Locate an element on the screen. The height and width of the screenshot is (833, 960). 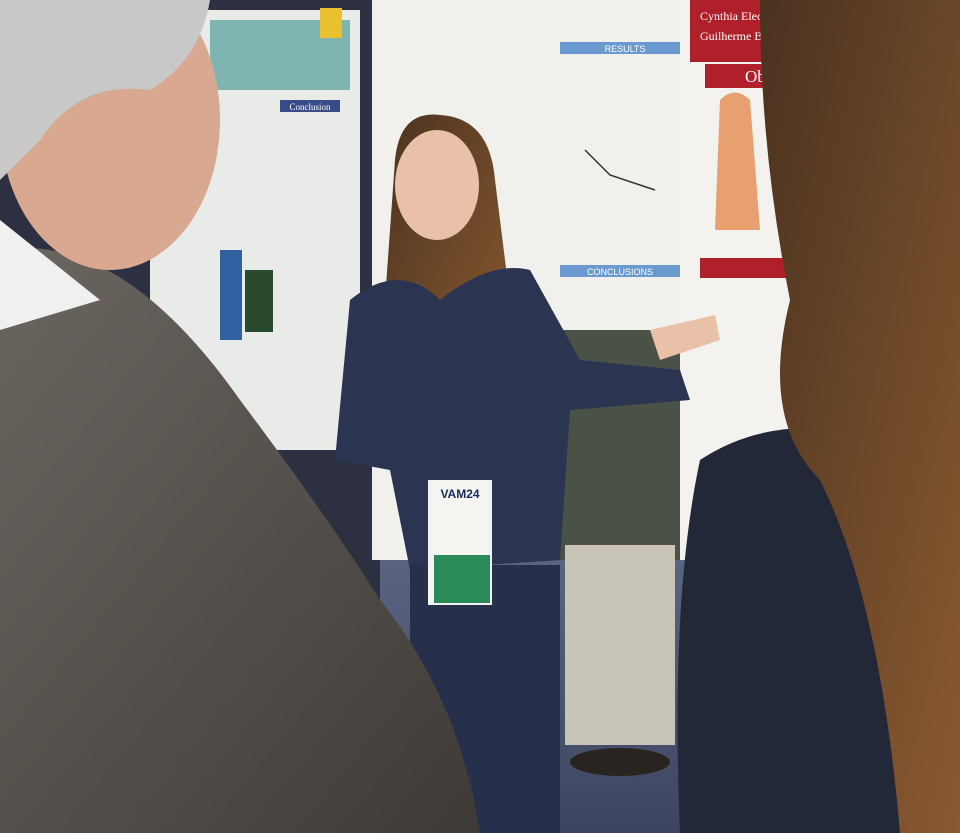
badge-text: VAM24 is located at coordinates (459, 494).